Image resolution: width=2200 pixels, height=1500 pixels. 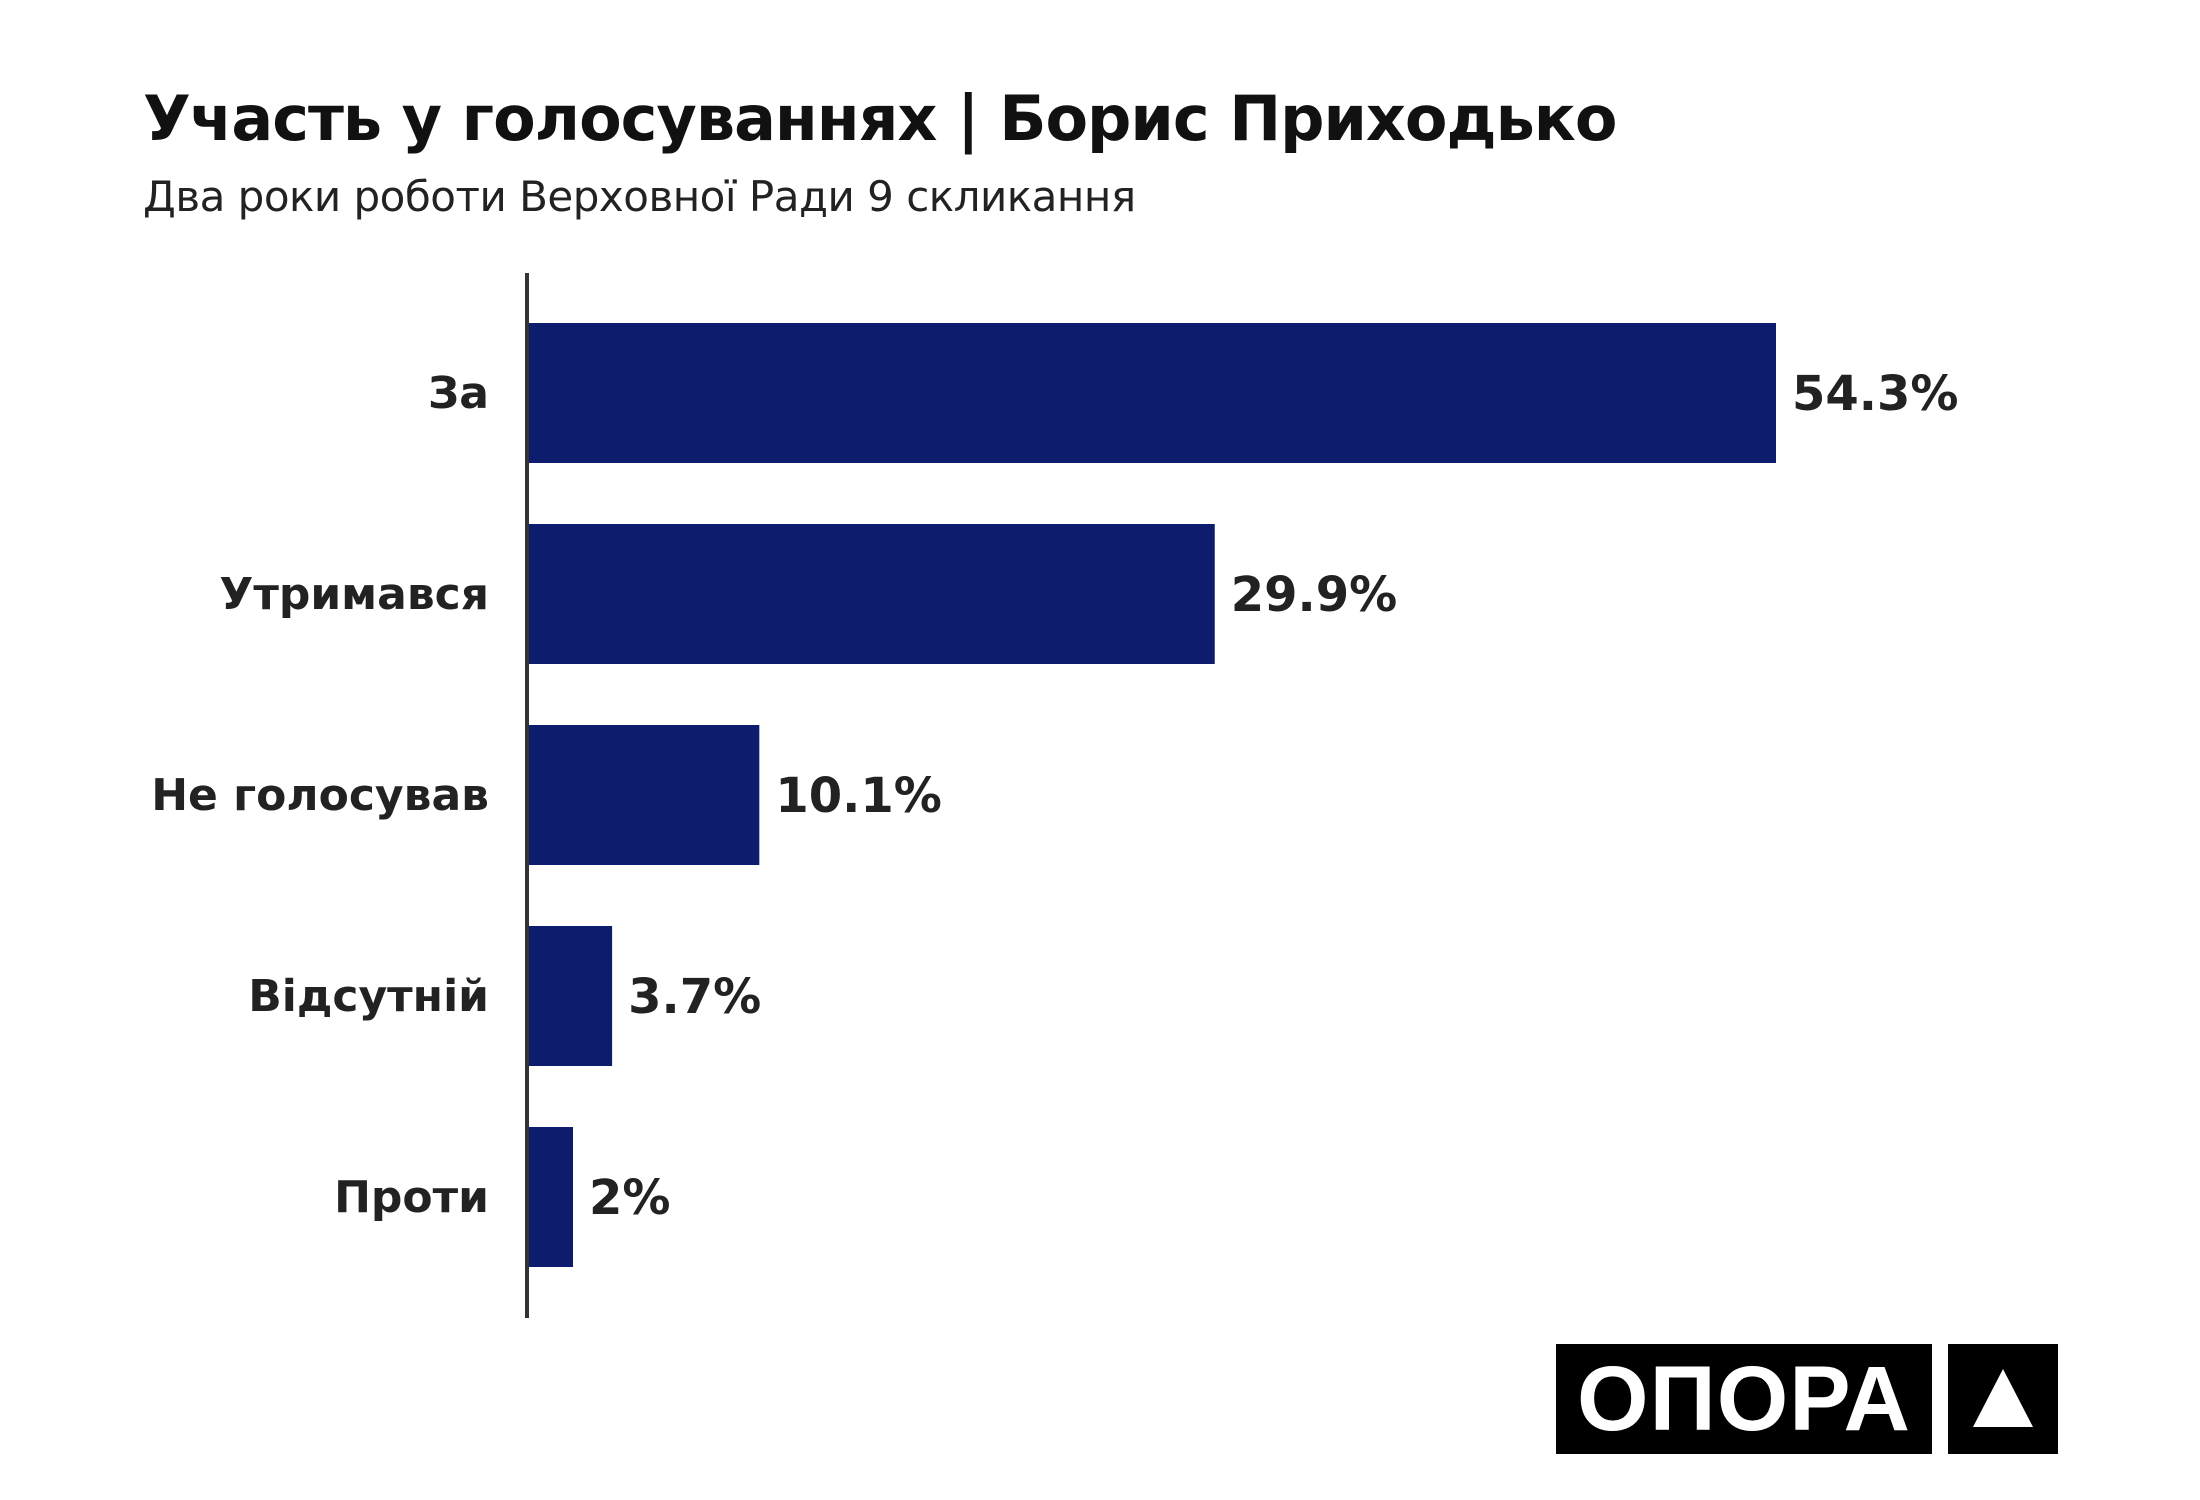 What do you see at coordinates (1314, 595) in the screenshot?
I see `value-label: 29.9%` at bounding box center [1314, 595].